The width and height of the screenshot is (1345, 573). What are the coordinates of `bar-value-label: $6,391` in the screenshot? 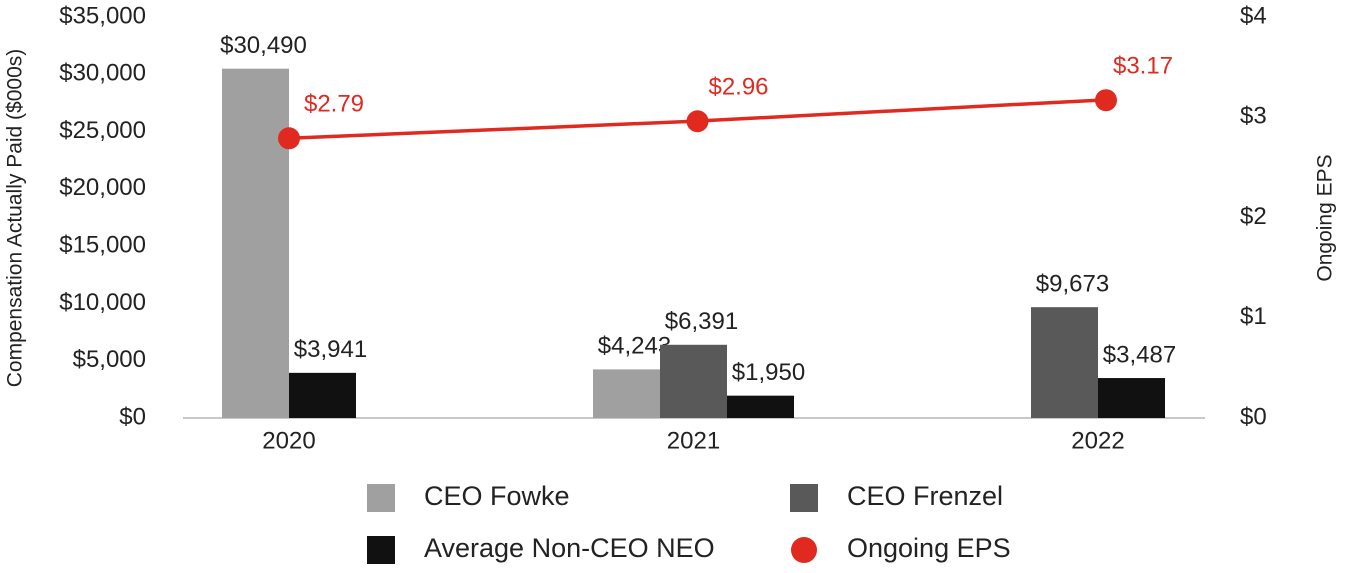 It's located at (701, 321).